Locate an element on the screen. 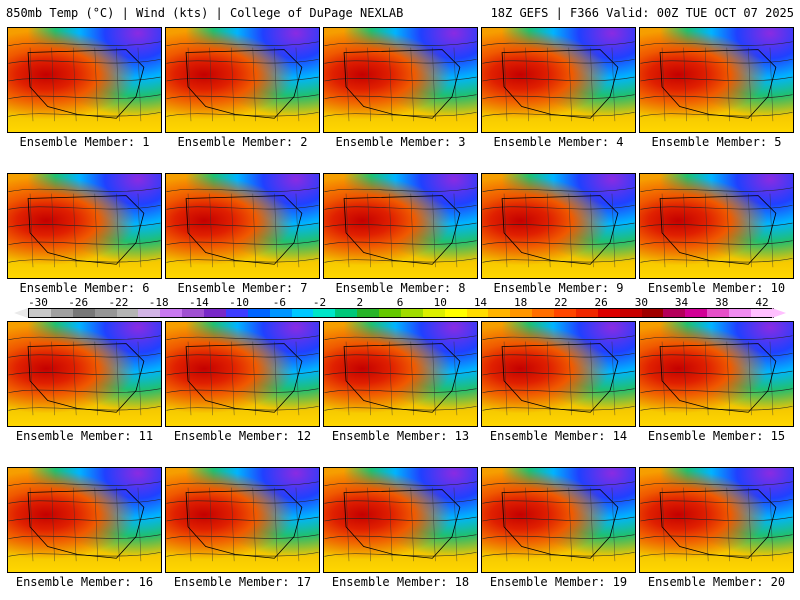 The image size is (800, 600). colorbar-bar is located at coordinates (401, 313).